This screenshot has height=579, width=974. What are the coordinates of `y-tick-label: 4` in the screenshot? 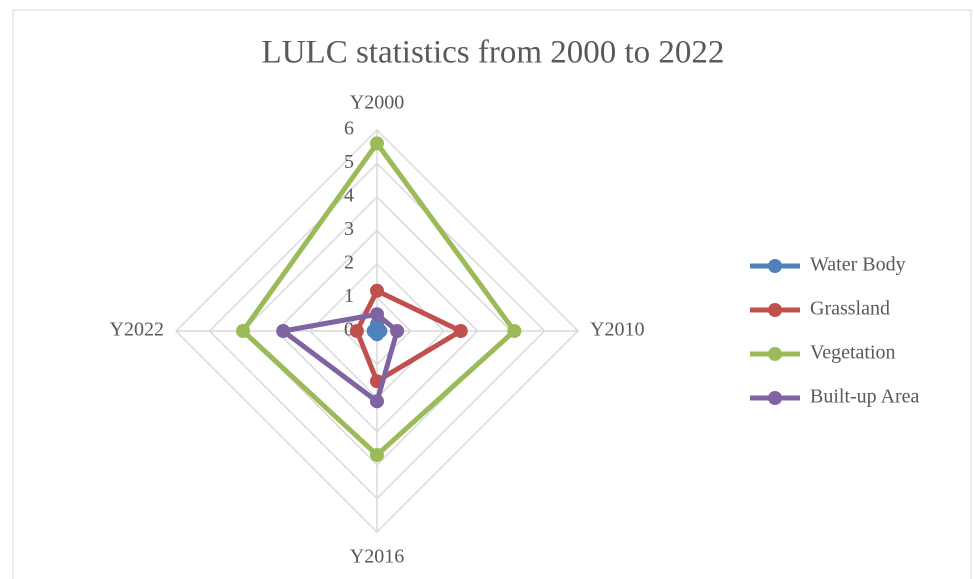 It's located at (349, 196).